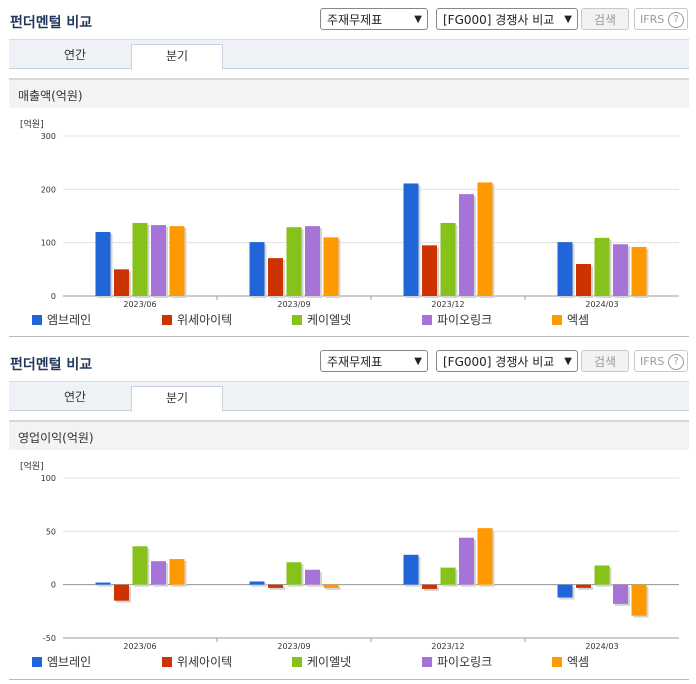  I want to click on y-tick-label: 50, so click(51, 531).